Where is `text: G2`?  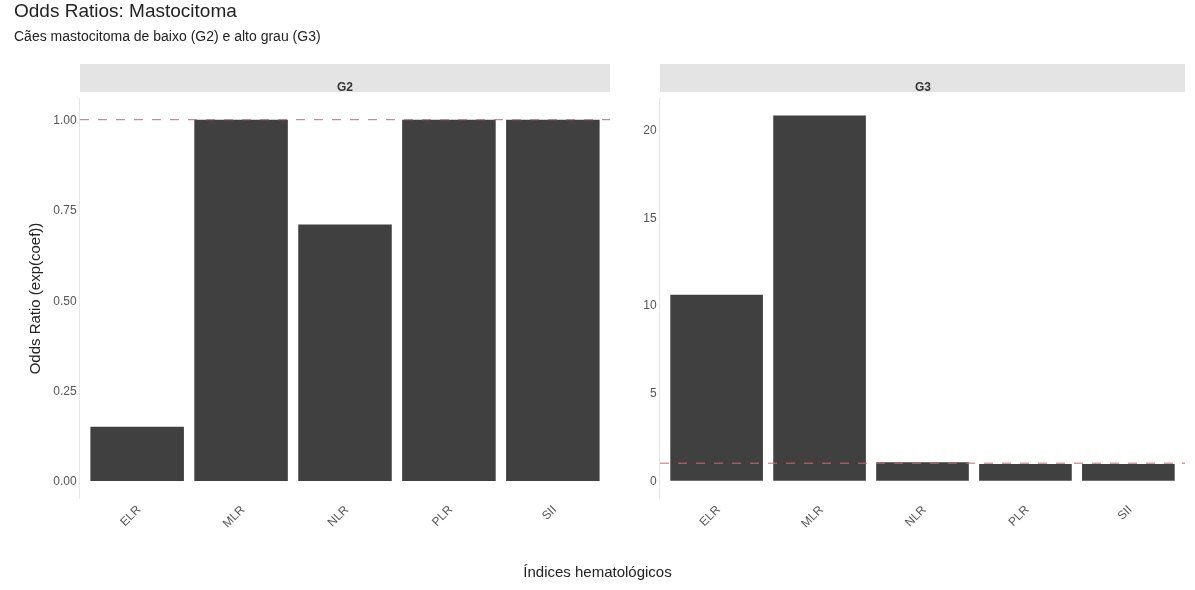
text: G2 is located at coordinates (345, 87).